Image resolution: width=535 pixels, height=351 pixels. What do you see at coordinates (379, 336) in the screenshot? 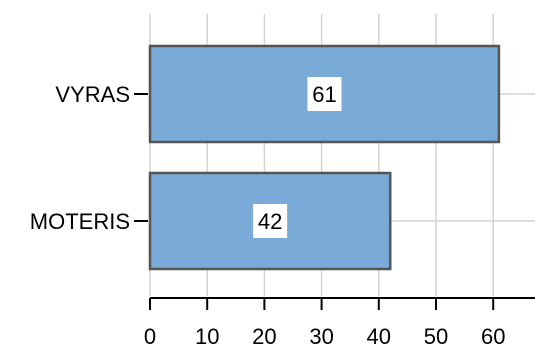
I see `x-tick-label-40: 40` at bounding box center [379, 336].